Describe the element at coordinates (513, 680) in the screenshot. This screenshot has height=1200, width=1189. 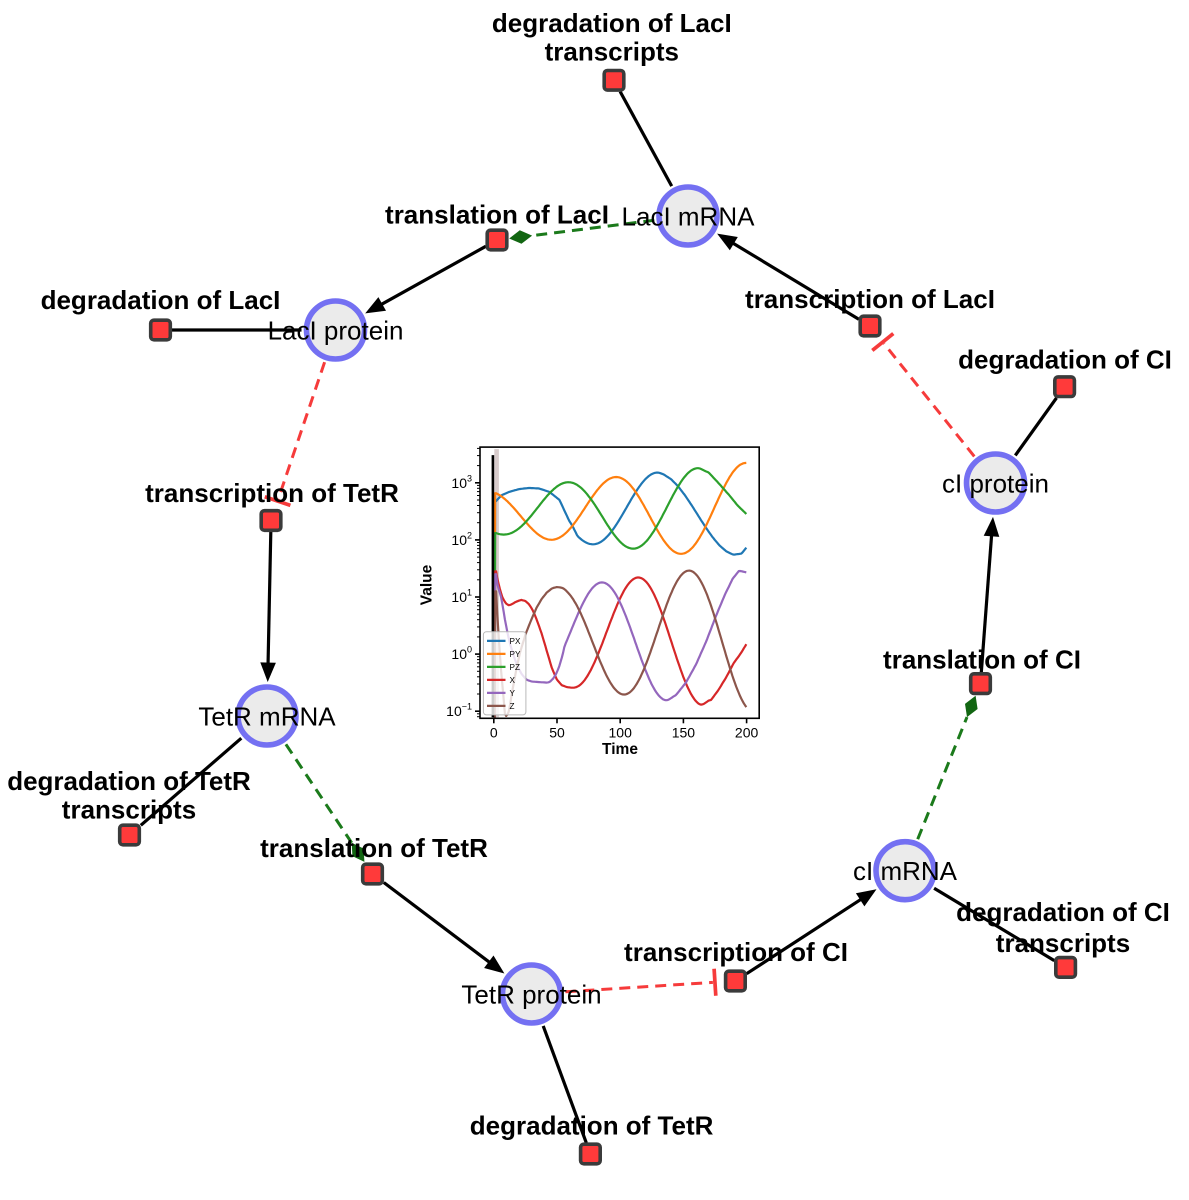
I see `svg-text: X` at that location.